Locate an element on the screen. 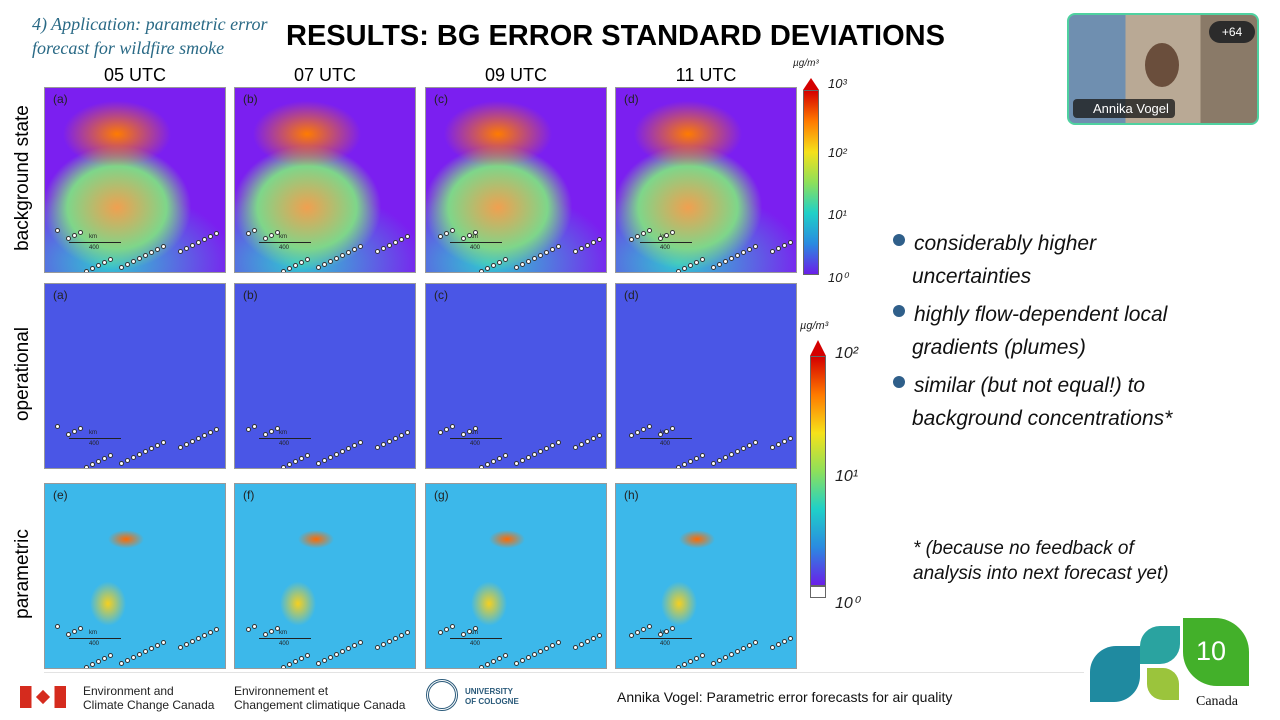 Image resolution: width=1280 pixels, height=720 pixels. bullet-line: uncertainties is located at coordinates (972, 276).